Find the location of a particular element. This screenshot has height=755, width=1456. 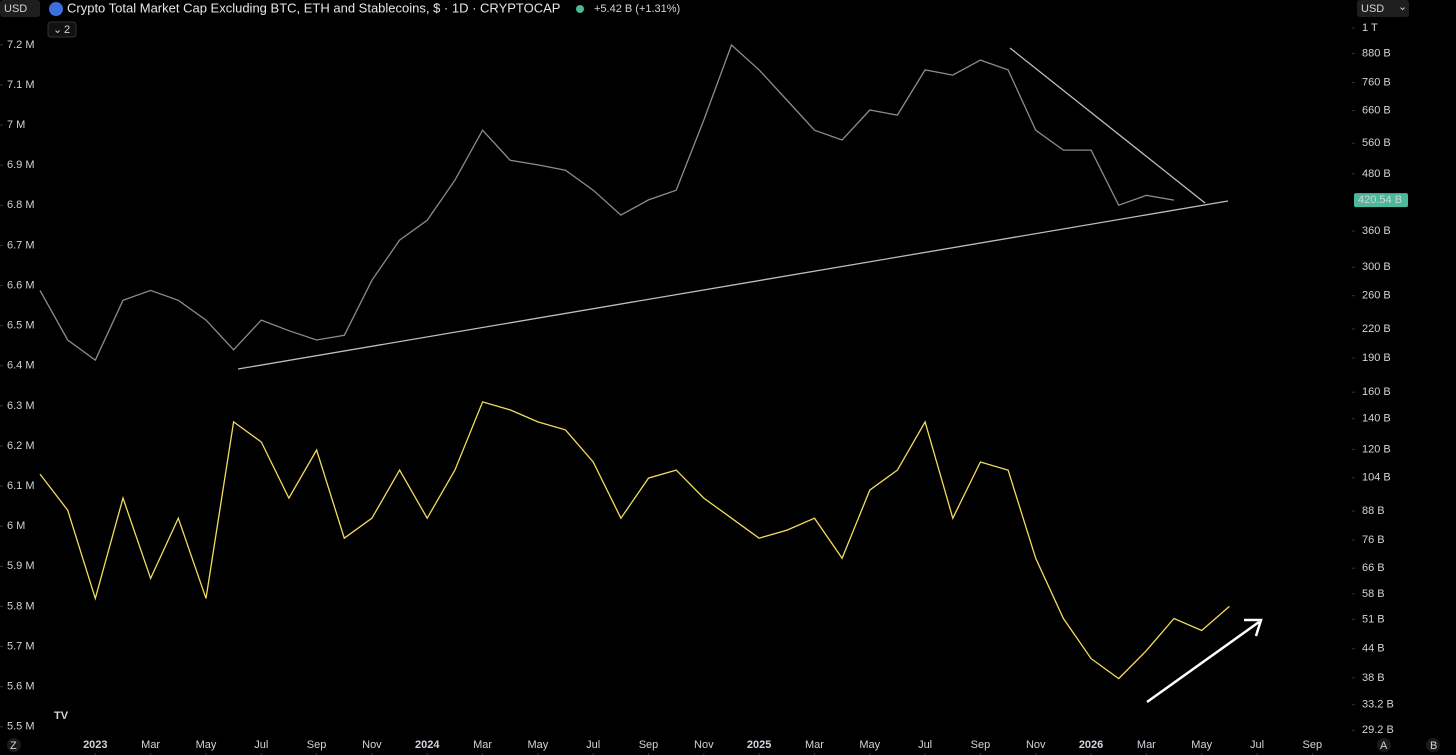

y-tick-label: 6.2 M is located at coordinates (21, 446).